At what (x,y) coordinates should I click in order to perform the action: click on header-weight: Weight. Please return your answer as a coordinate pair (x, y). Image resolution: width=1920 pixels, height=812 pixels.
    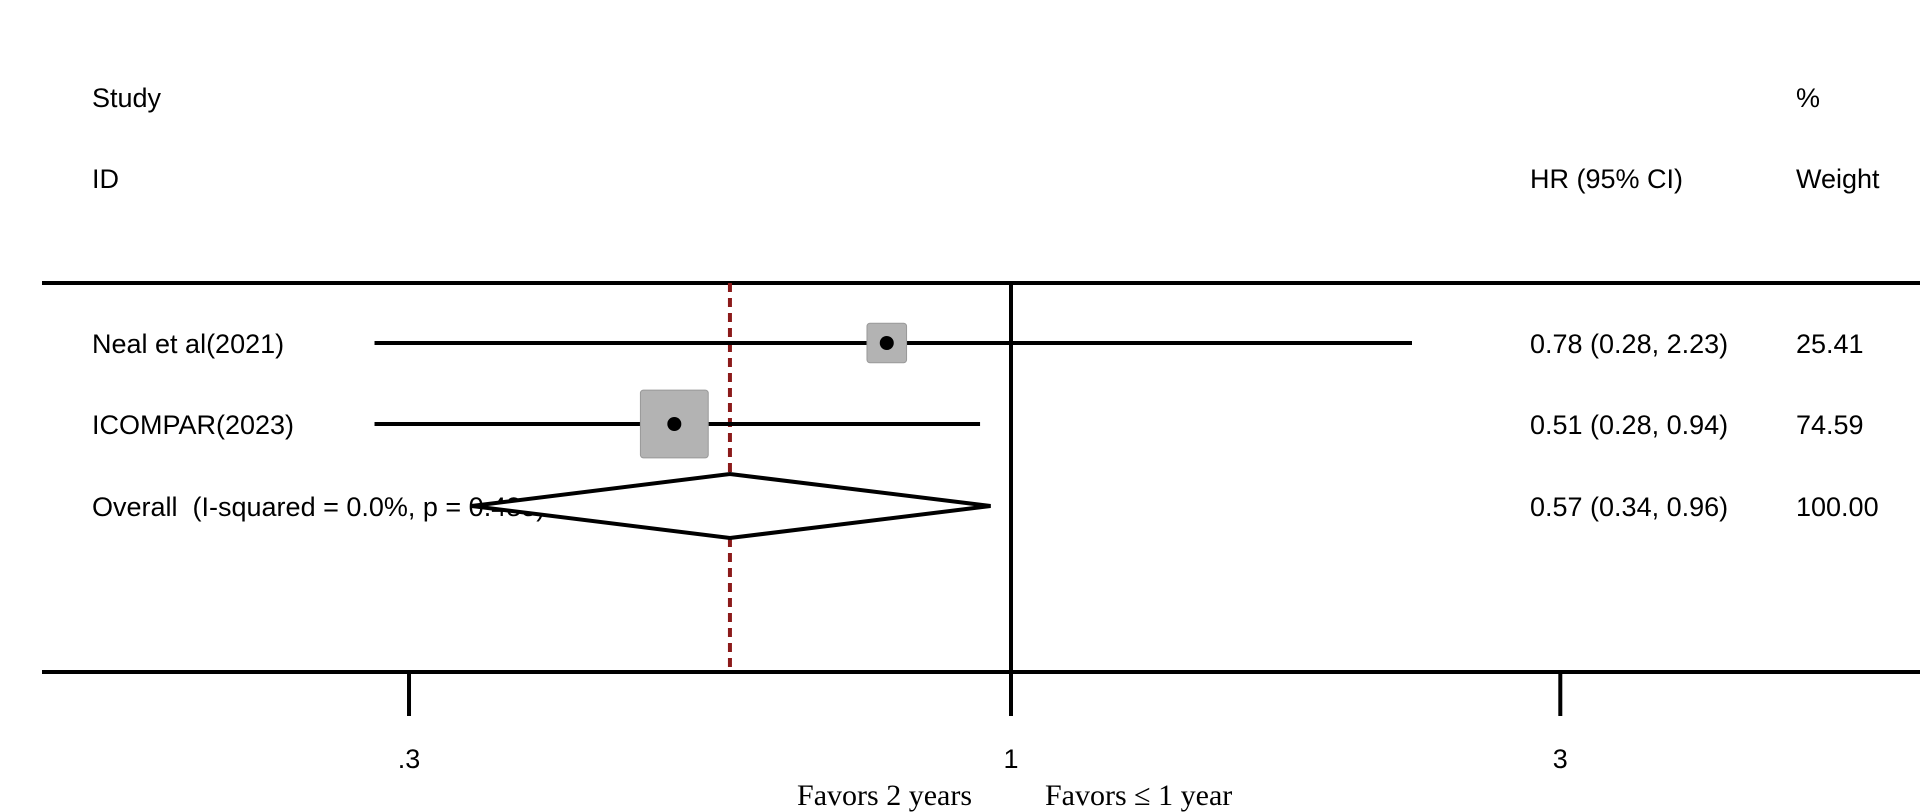
    Looking at the image, I should click on (1838, 179).